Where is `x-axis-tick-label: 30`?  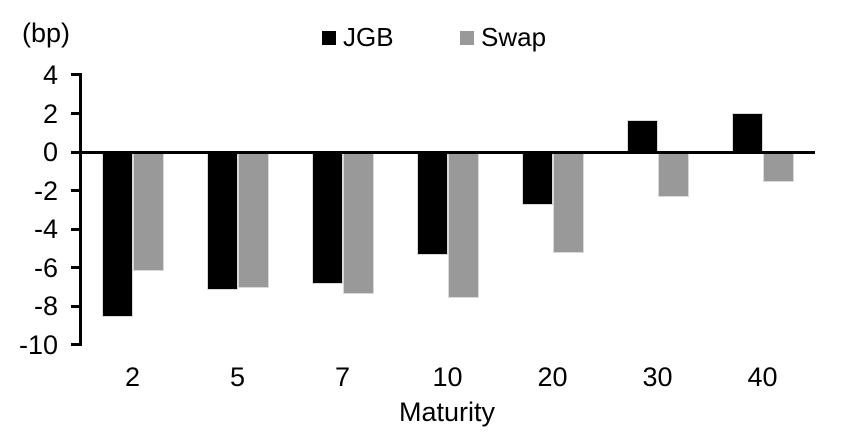
x-axis-tick-label: 30 is located at coordinates (657, 377).